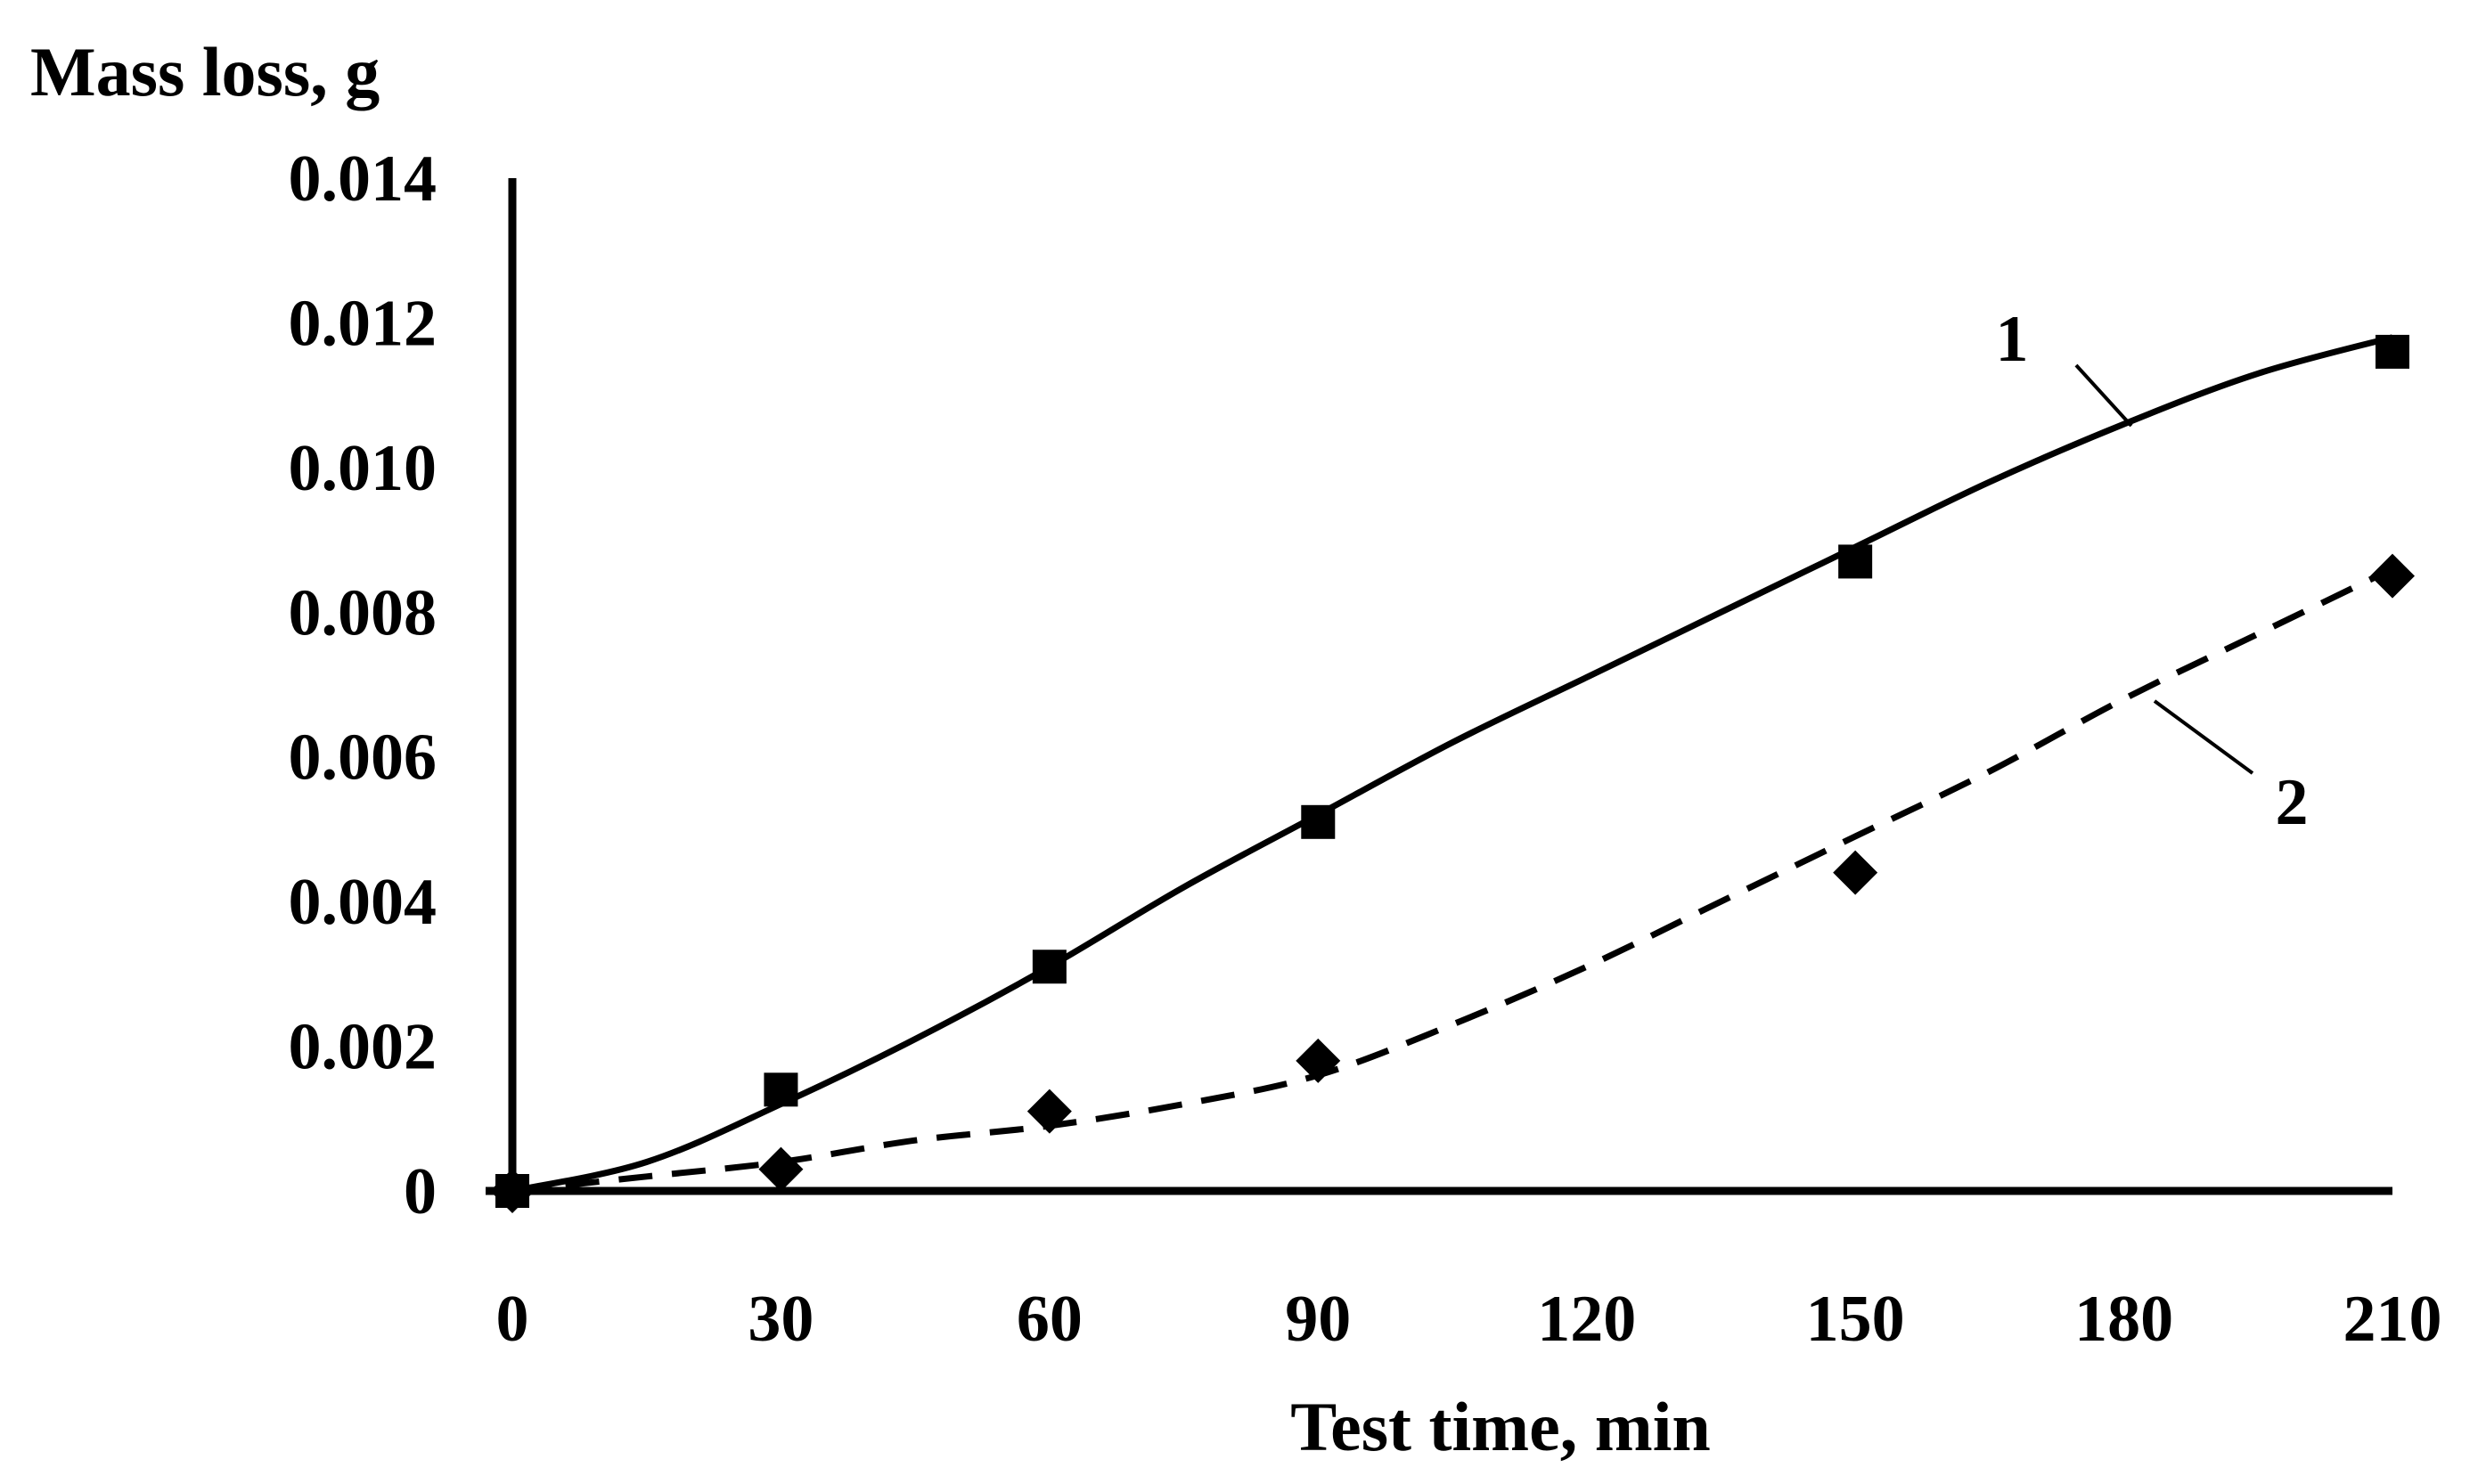  What do you see at coordinates (363, 759) in the screenshot?
I see `y-tick-label: 0.006` at bounding box center [363, 759].